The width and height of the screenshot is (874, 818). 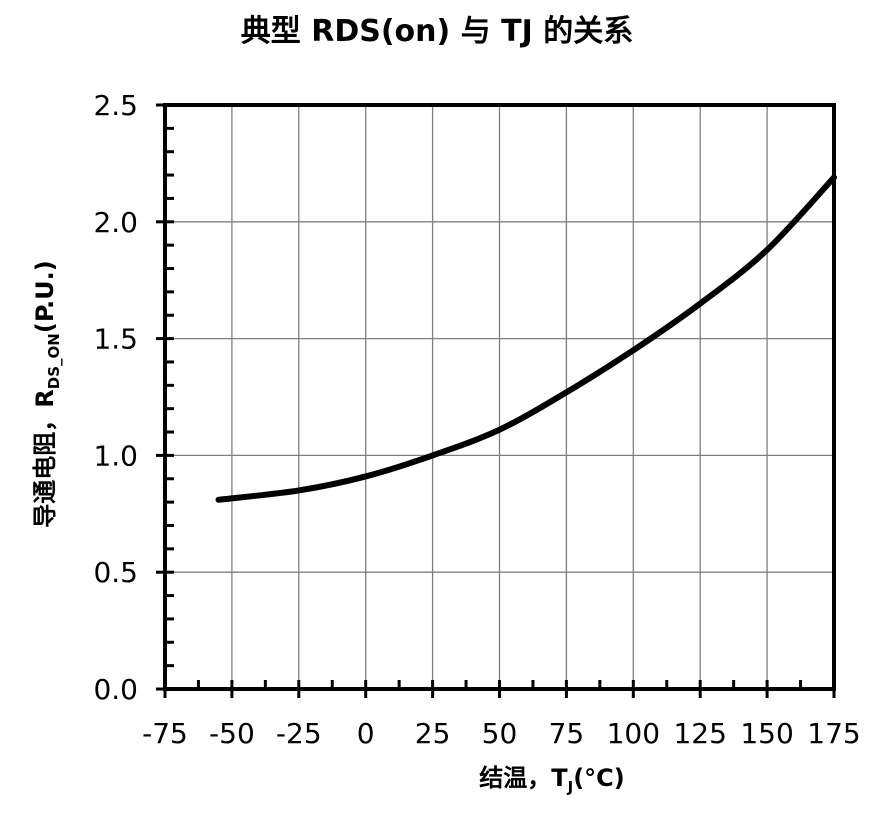 I want to click on x-tick-label: 50, so click(x=500, y=733).